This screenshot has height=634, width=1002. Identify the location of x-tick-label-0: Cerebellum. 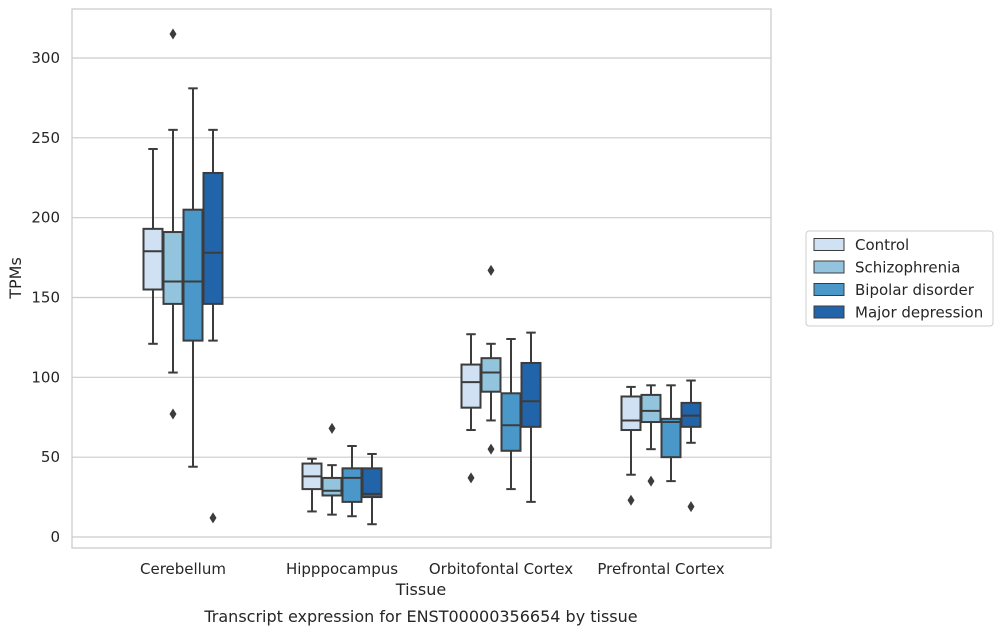
(183, 569).